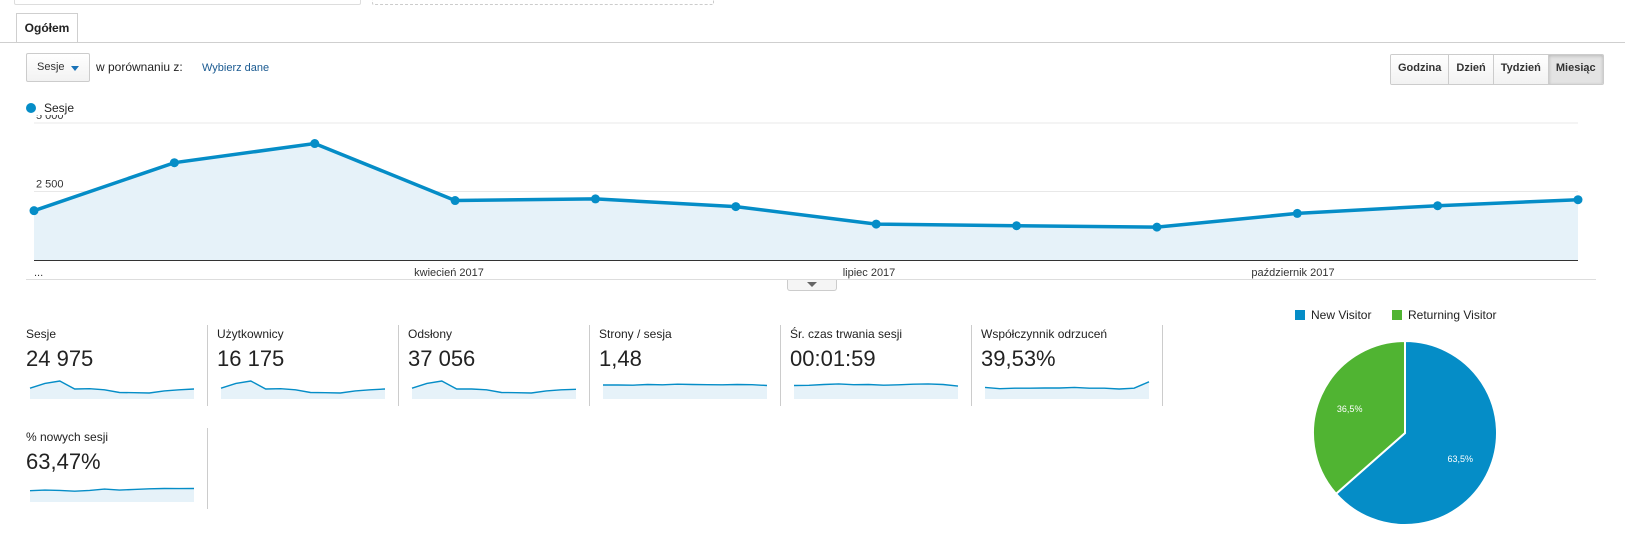 The height and width of the screenshot is (547, 1625). I want to click on metric-label: % nowych sesji, so click(67, 437).